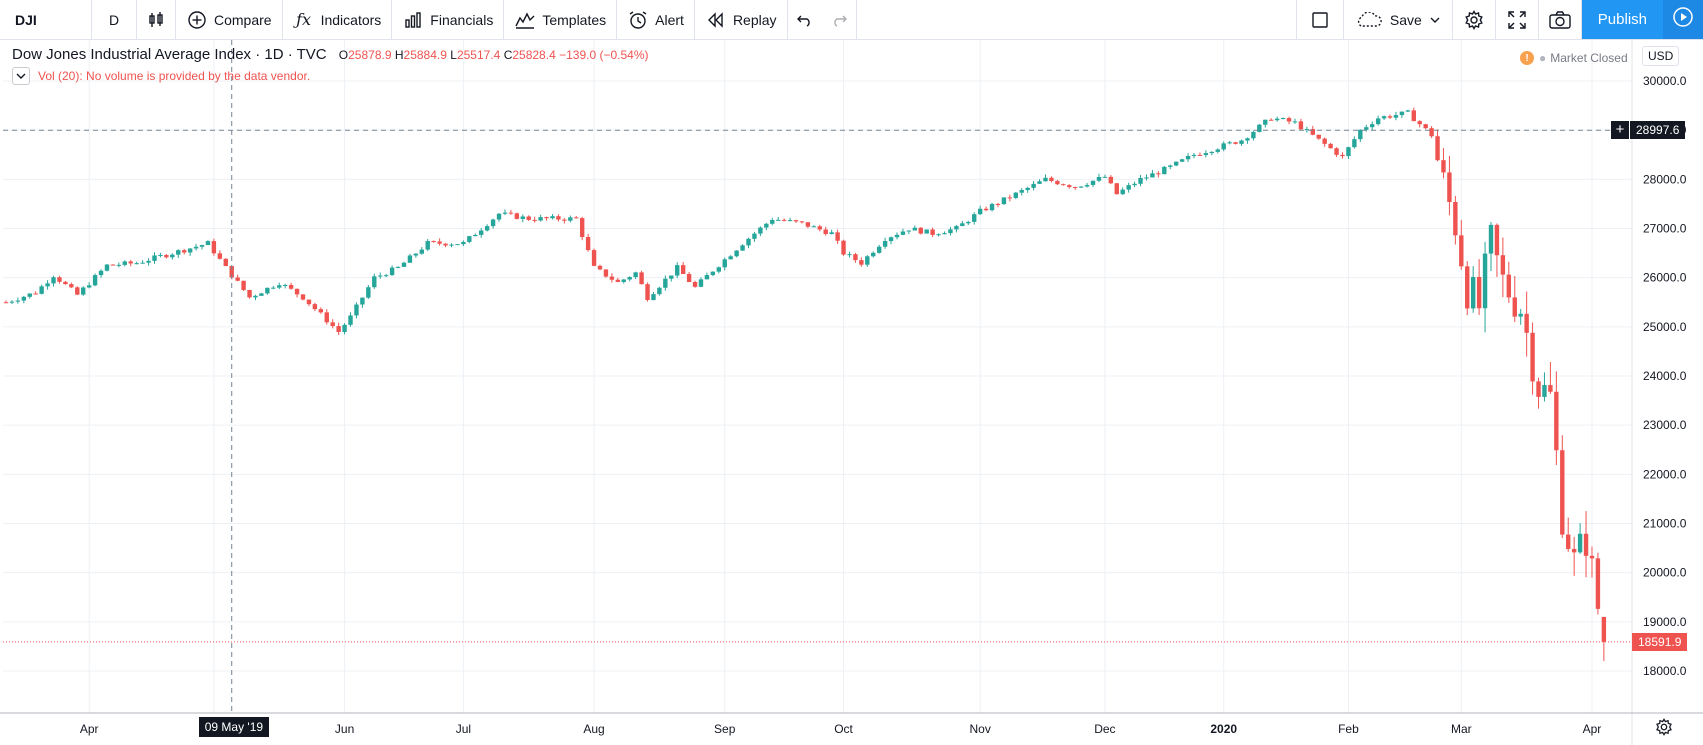 Image resolution: width=1703 pixels, height=745 pixels. I want to click on save-button: Save, so click(1398, 19).